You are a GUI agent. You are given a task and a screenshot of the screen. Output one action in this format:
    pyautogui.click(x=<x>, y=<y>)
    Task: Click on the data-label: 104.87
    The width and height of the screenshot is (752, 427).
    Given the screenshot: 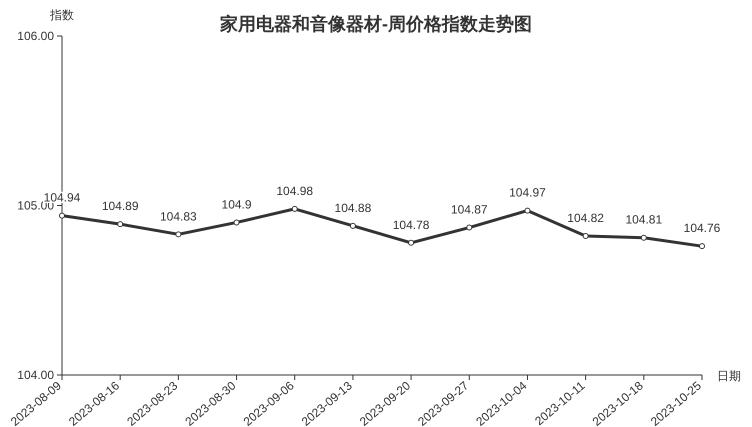 What is the action you would take?
    pyautogui.click(x=469, y=209)
    